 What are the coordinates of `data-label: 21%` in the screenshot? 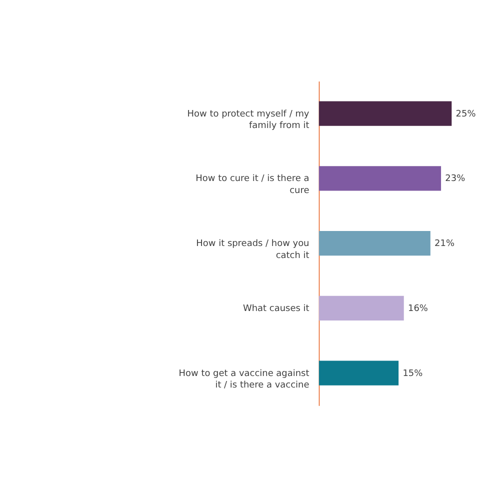 It's located at (444, 244).